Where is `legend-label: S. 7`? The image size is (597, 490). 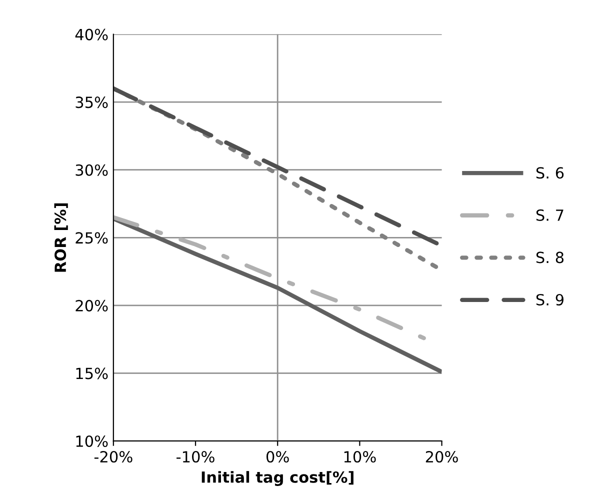
legend-label: S. 7 is located at coordinates (550, 215).